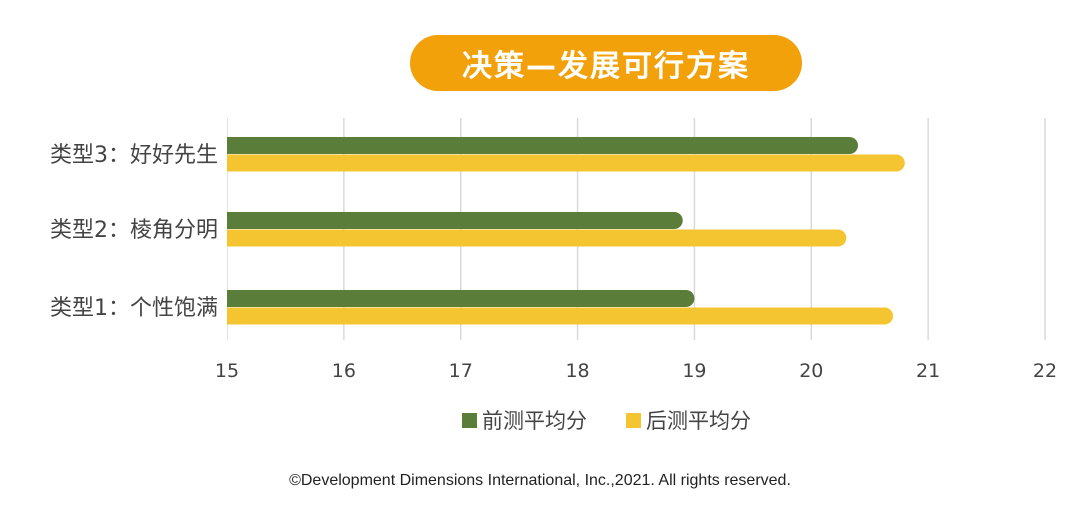 This screenshot has height=510, width=1080. I want to click on legend-label: 前测平均分, so click(534, 421).